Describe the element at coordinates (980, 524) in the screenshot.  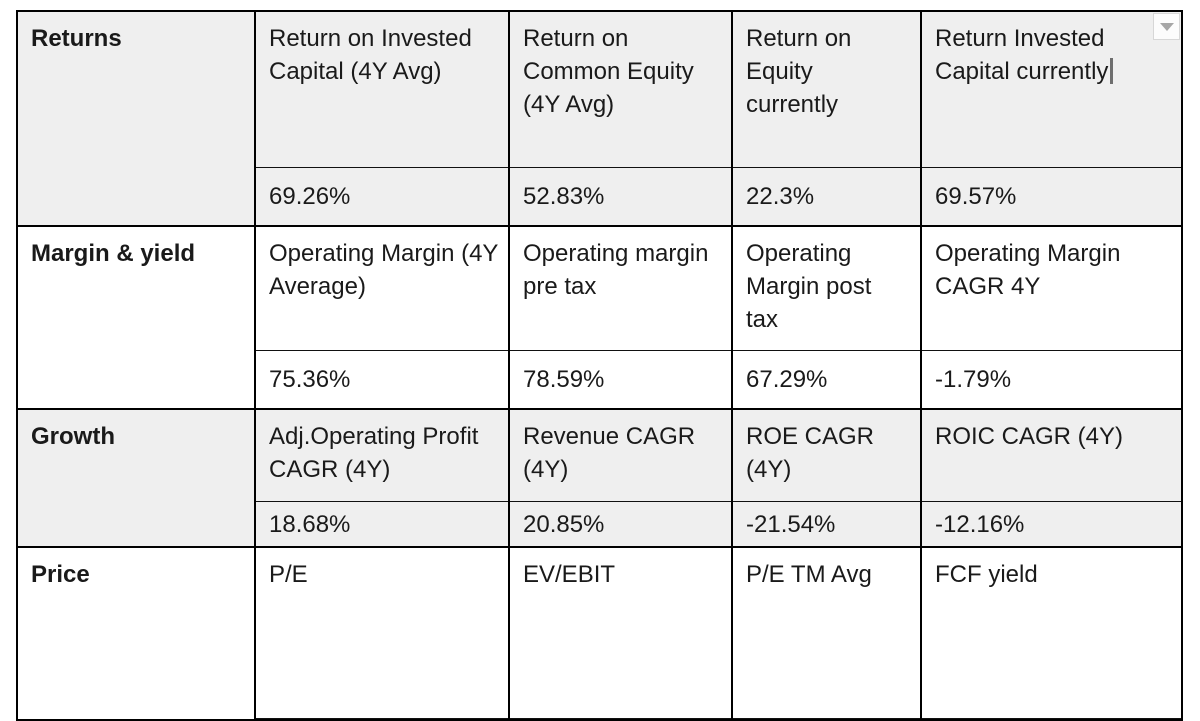
I see `metric-value-text: -12.16%` at that location.